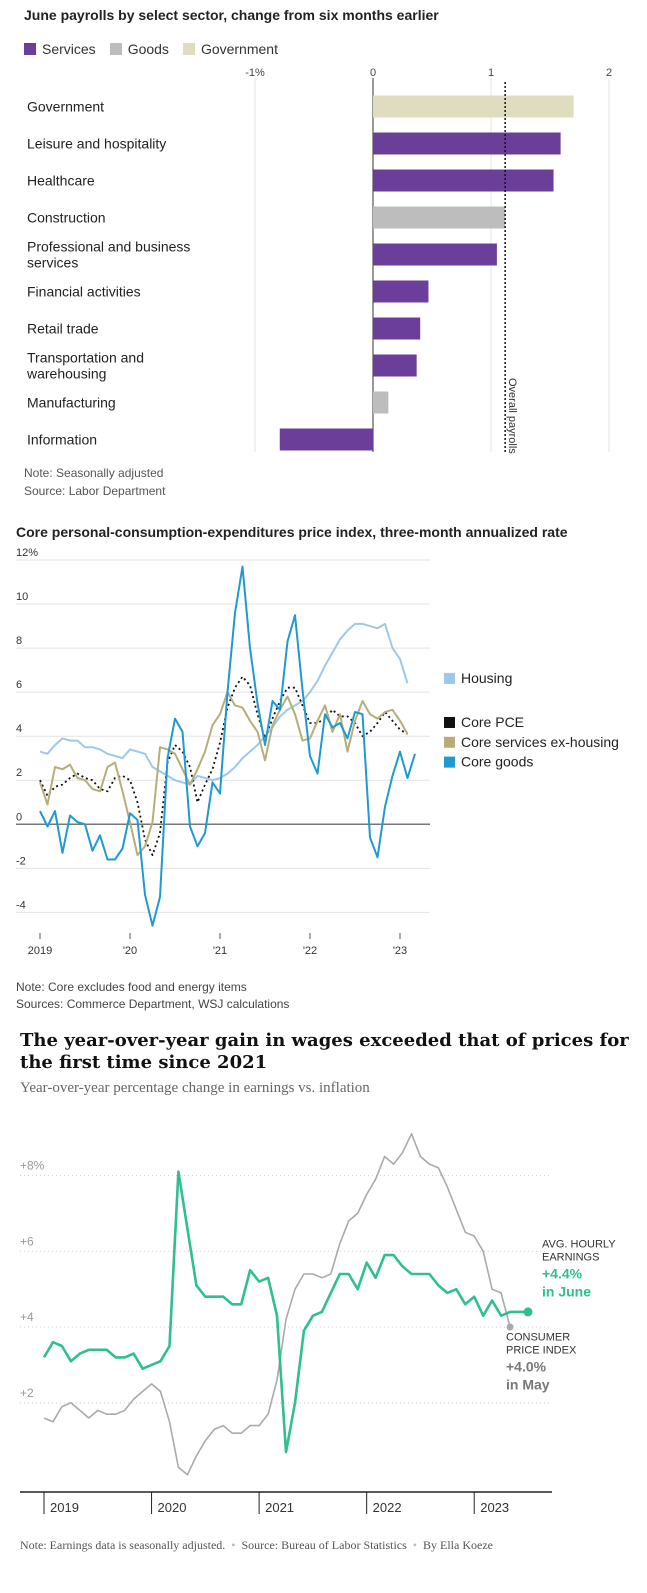 The image size is (647, 1593). I want to click on legend-swatch-housing, so click(449, 678).